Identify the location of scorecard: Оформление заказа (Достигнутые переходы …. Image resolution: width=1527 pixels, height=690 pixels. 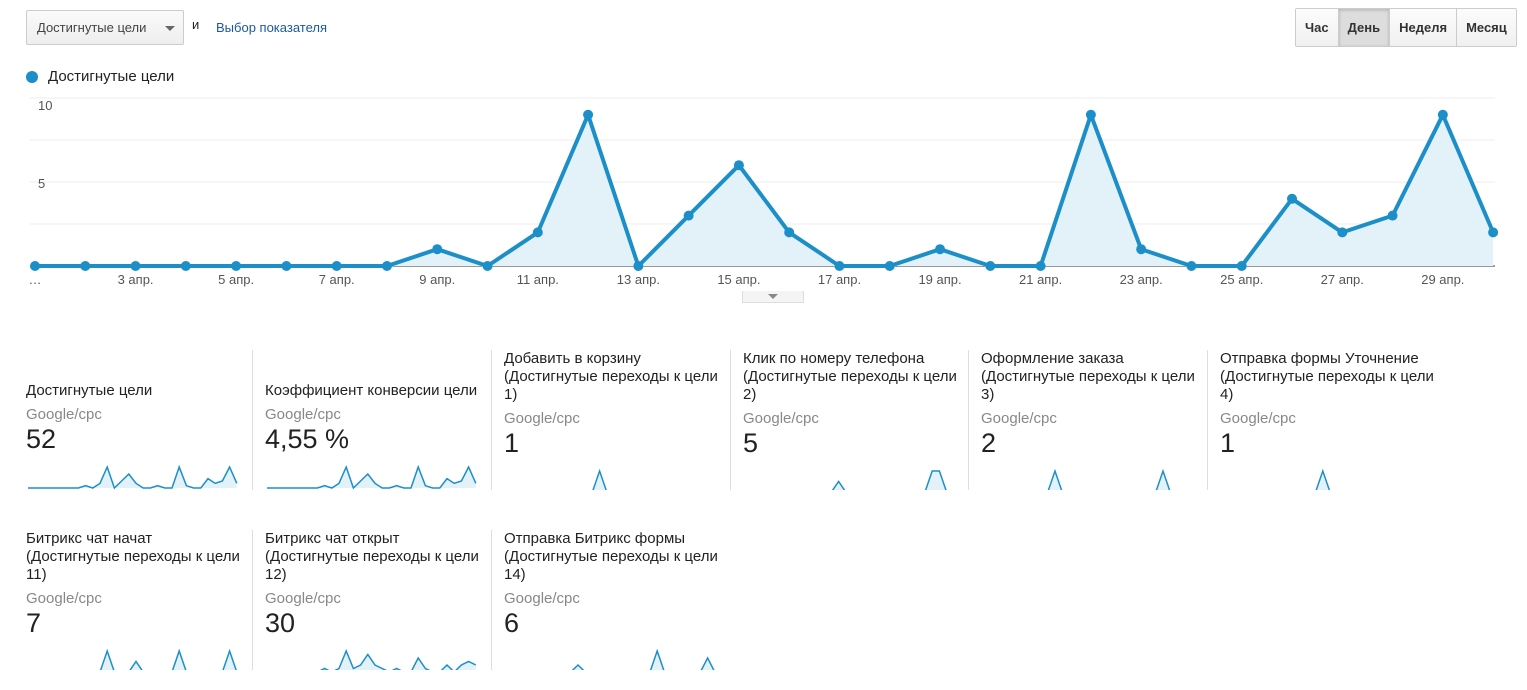
(1082, 420).